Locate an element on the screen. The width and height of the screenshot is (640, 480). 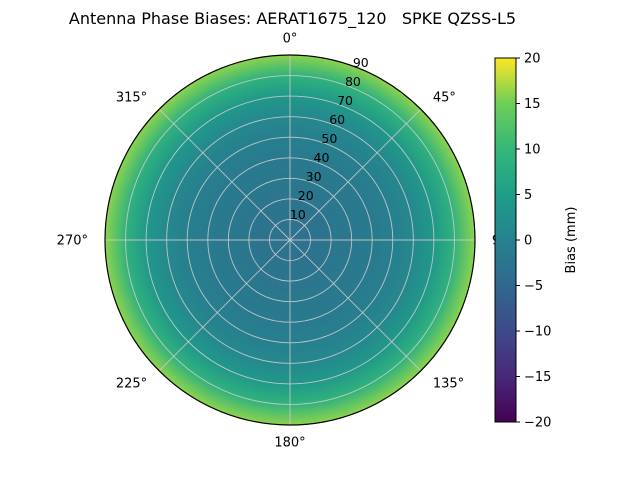
colorbar-tick-label: −20 is located at coordinates (537, 423).